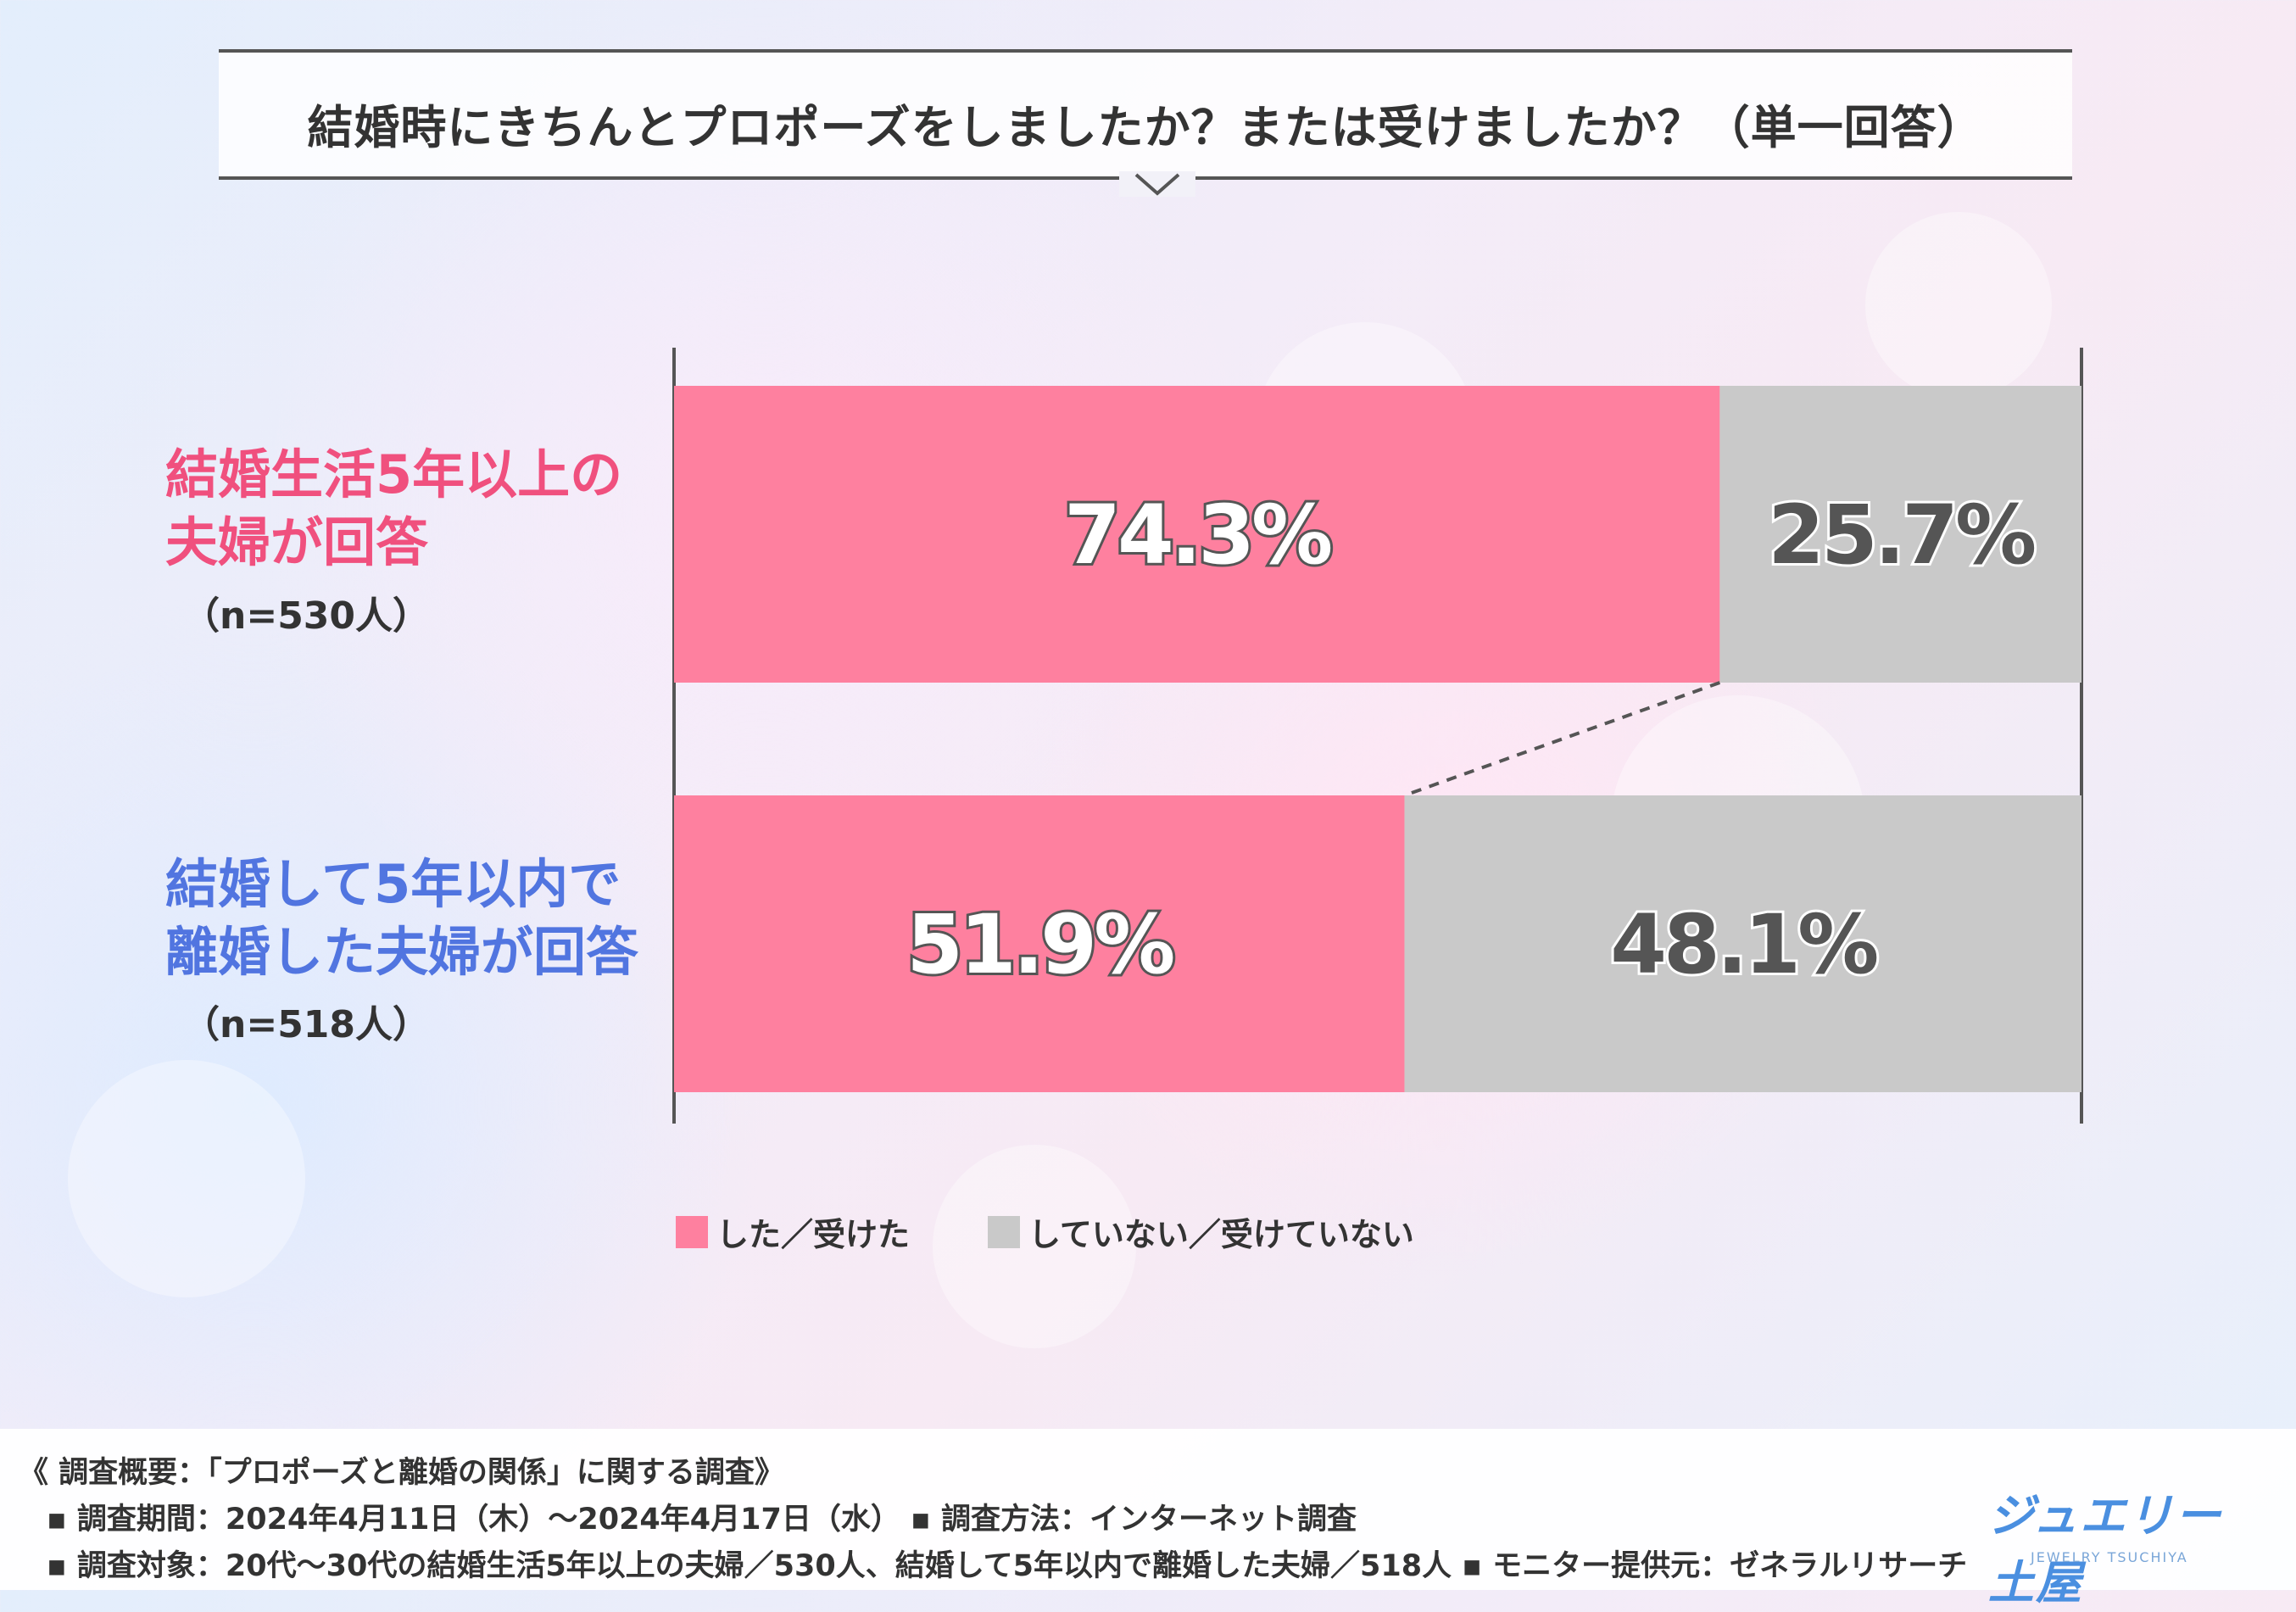  I want to click on legend-label: した／受けた, so click(813, 1234).